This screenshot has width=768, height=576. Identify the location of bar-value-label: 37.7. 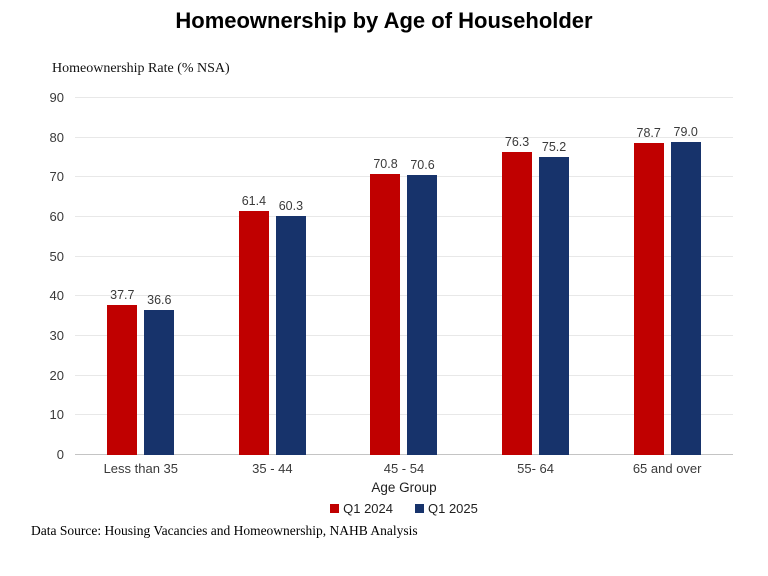
(122, 295).